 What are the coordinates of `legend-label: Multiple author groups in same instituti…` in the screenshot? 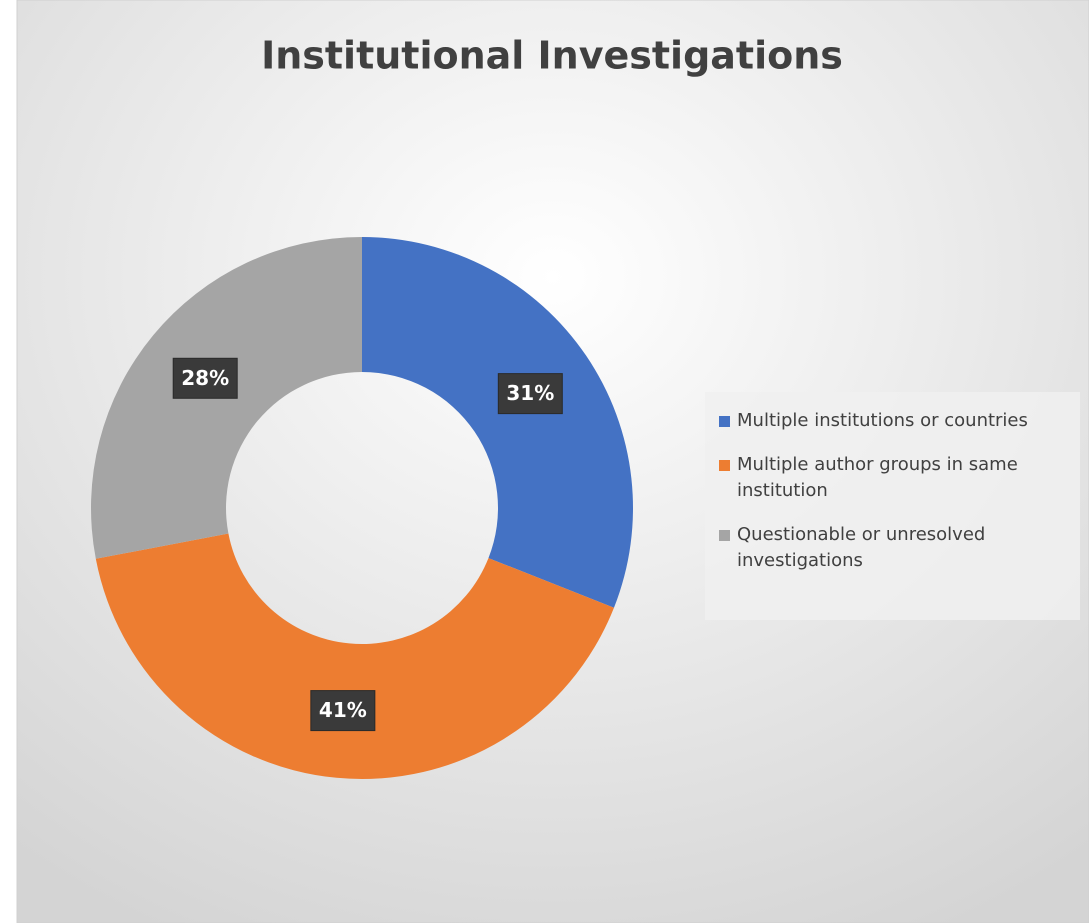 It's located at (877, 477).